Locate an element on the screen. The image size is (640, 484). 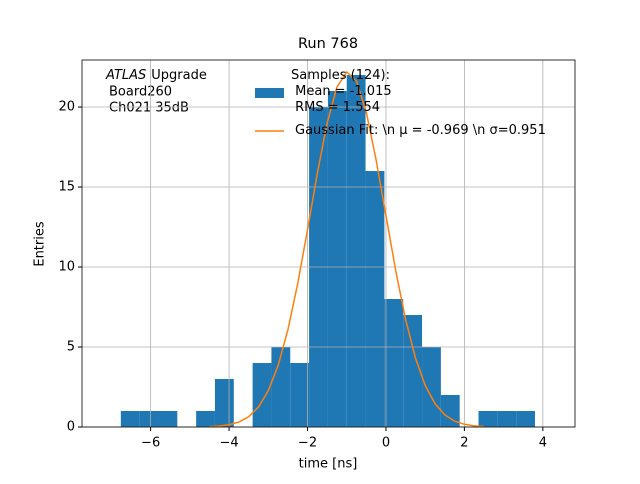
y-axis-label: Entries is located at coordinates (40, 244).